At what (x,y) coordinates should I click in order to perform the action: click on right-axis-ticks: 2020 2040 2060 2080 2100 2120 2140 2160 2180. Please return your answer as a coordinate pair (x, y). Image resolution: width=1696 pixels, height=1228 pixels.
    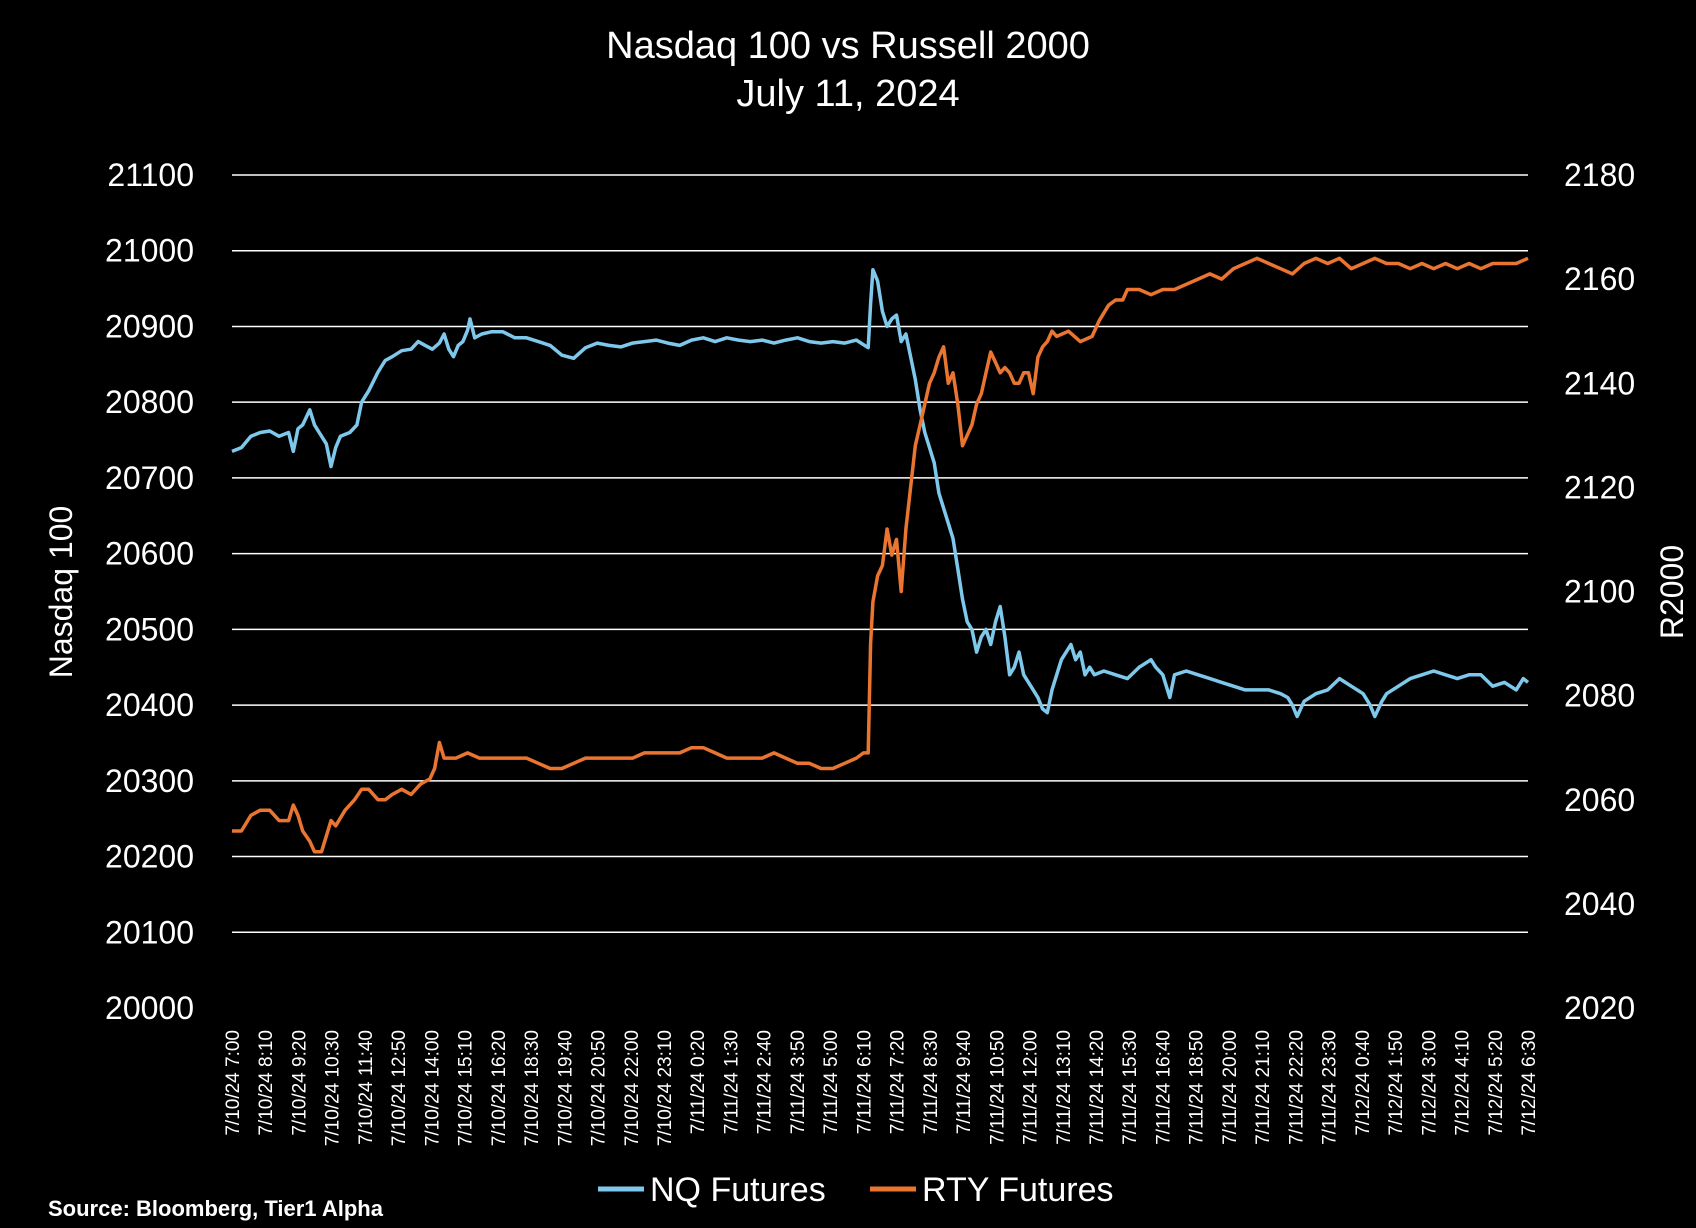
    Looking at the image, I should click on (1599, 591).